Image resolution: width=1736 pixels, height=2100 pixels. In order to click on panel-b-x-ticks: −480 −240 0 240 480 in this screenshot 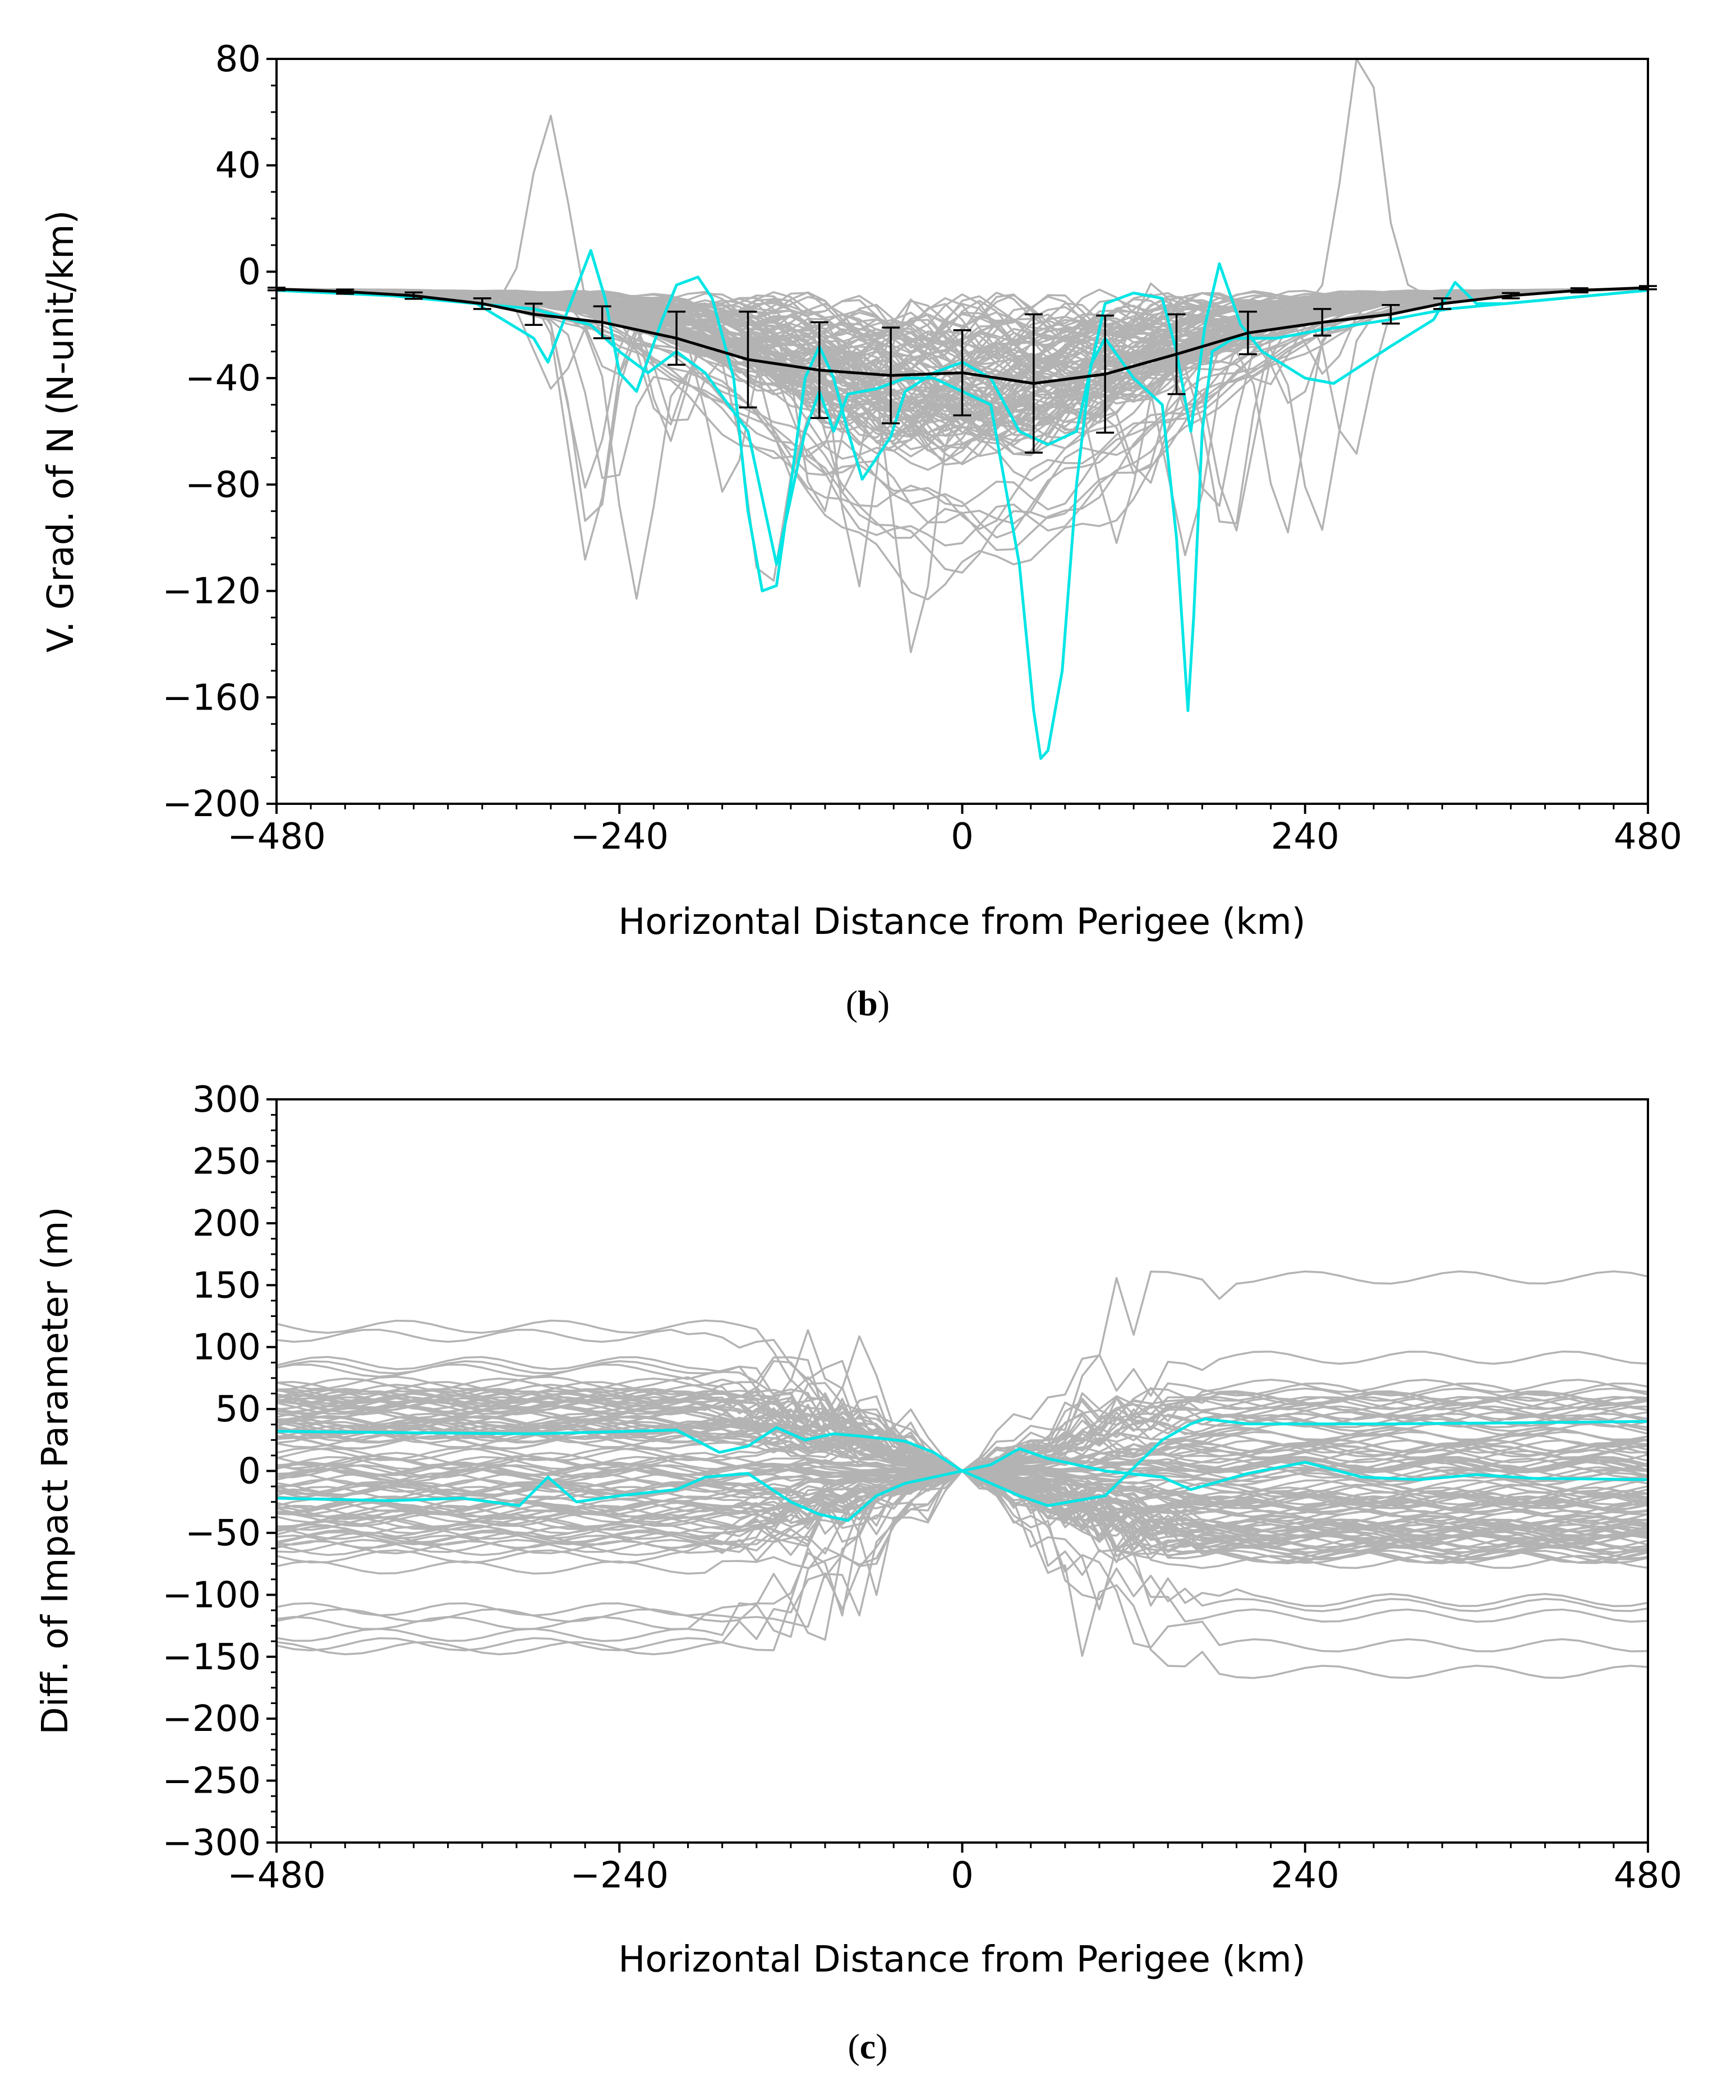, I will do `click(954, 831)`.